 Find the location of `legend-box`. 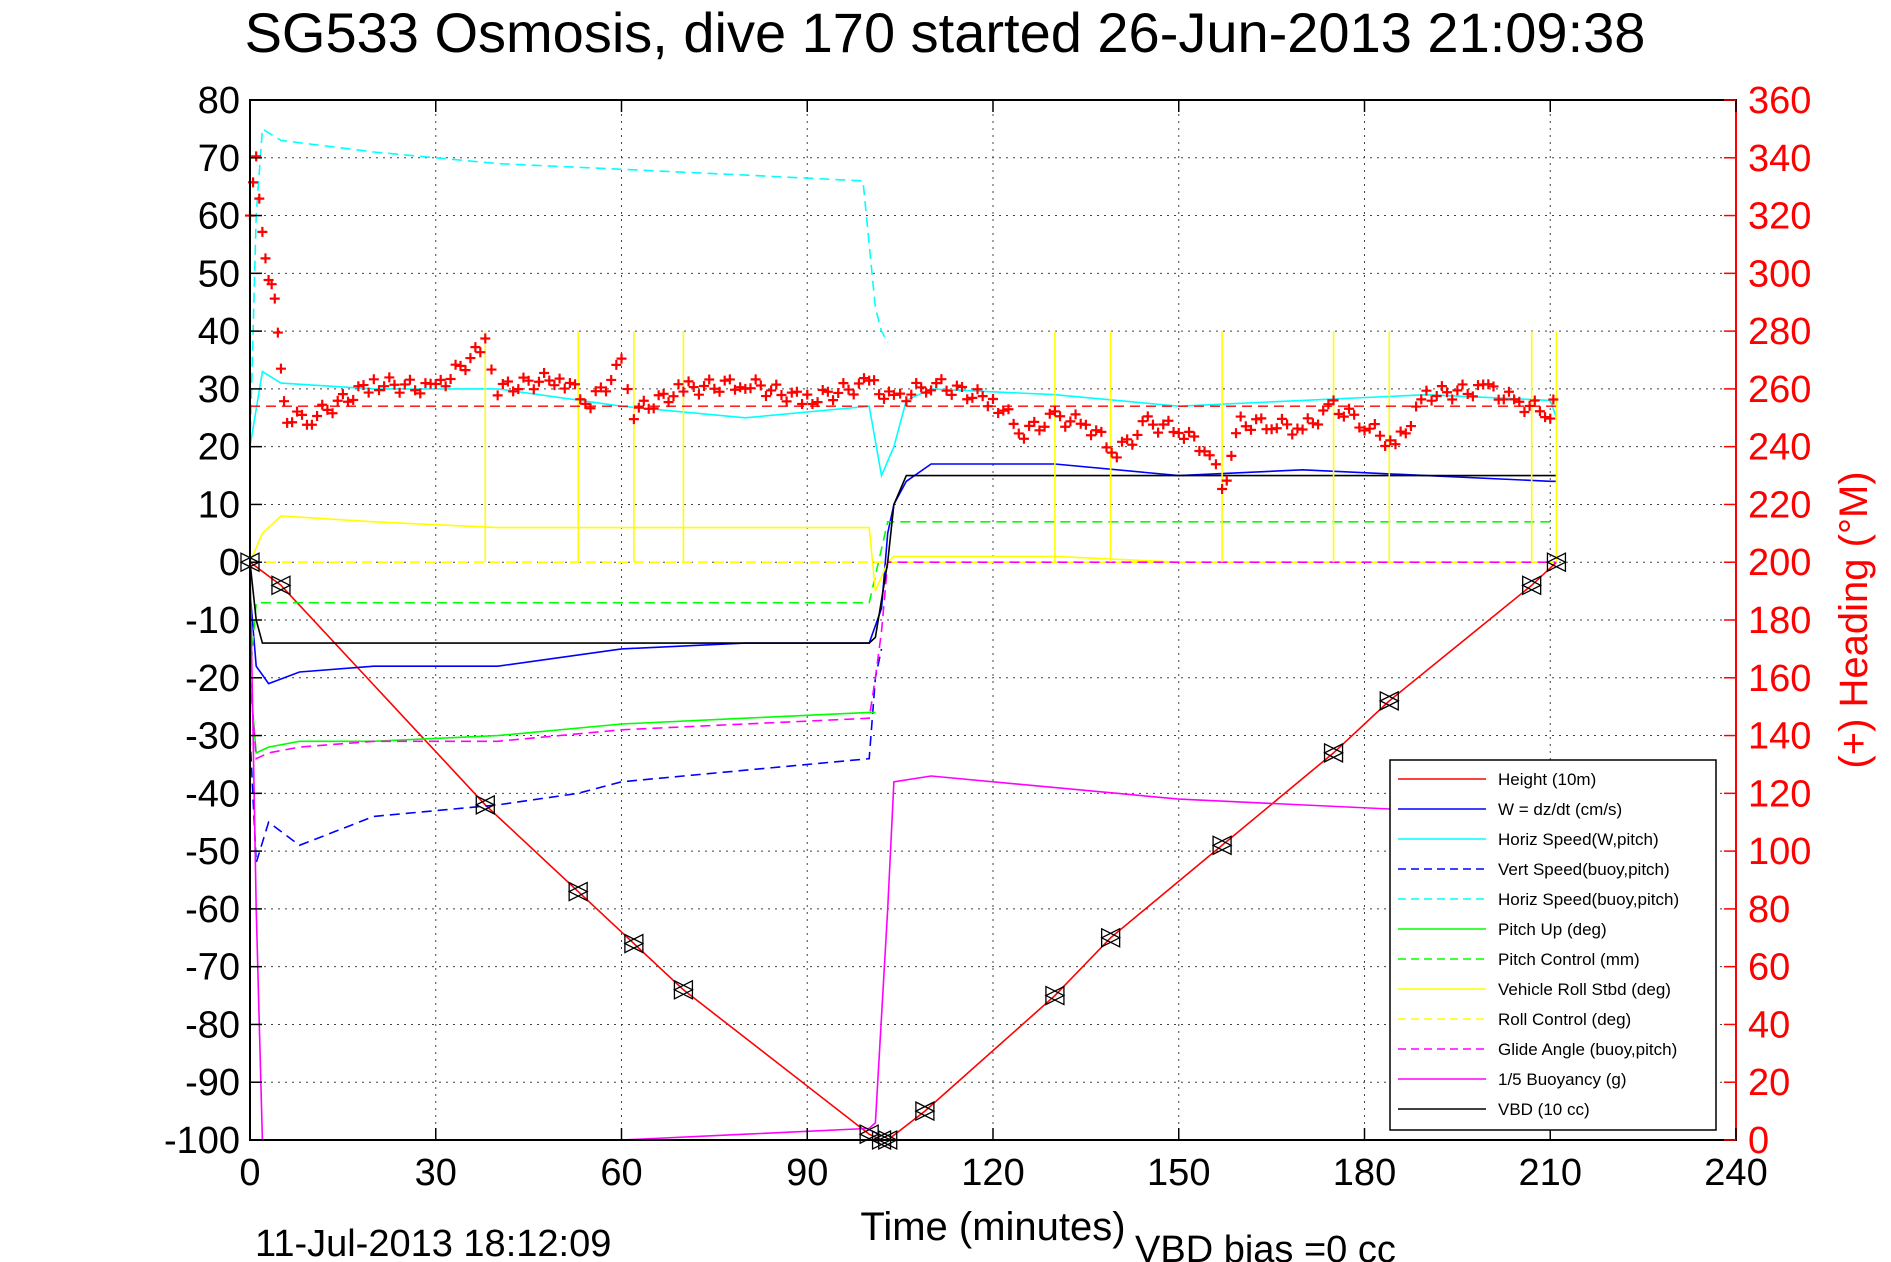

legend-box is located at coordinates (1553, 945).